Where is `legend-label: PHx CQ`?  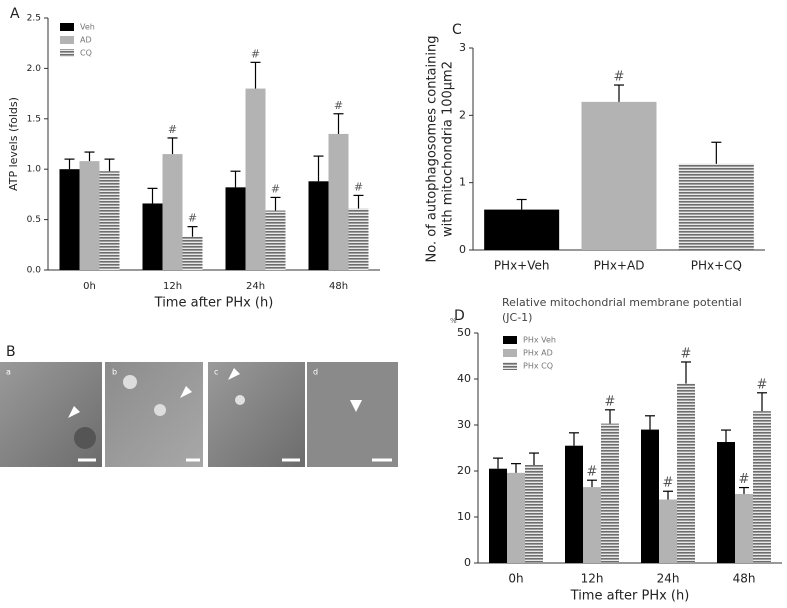 legend-label: PHx CQ is located at coordinates (538, 366).